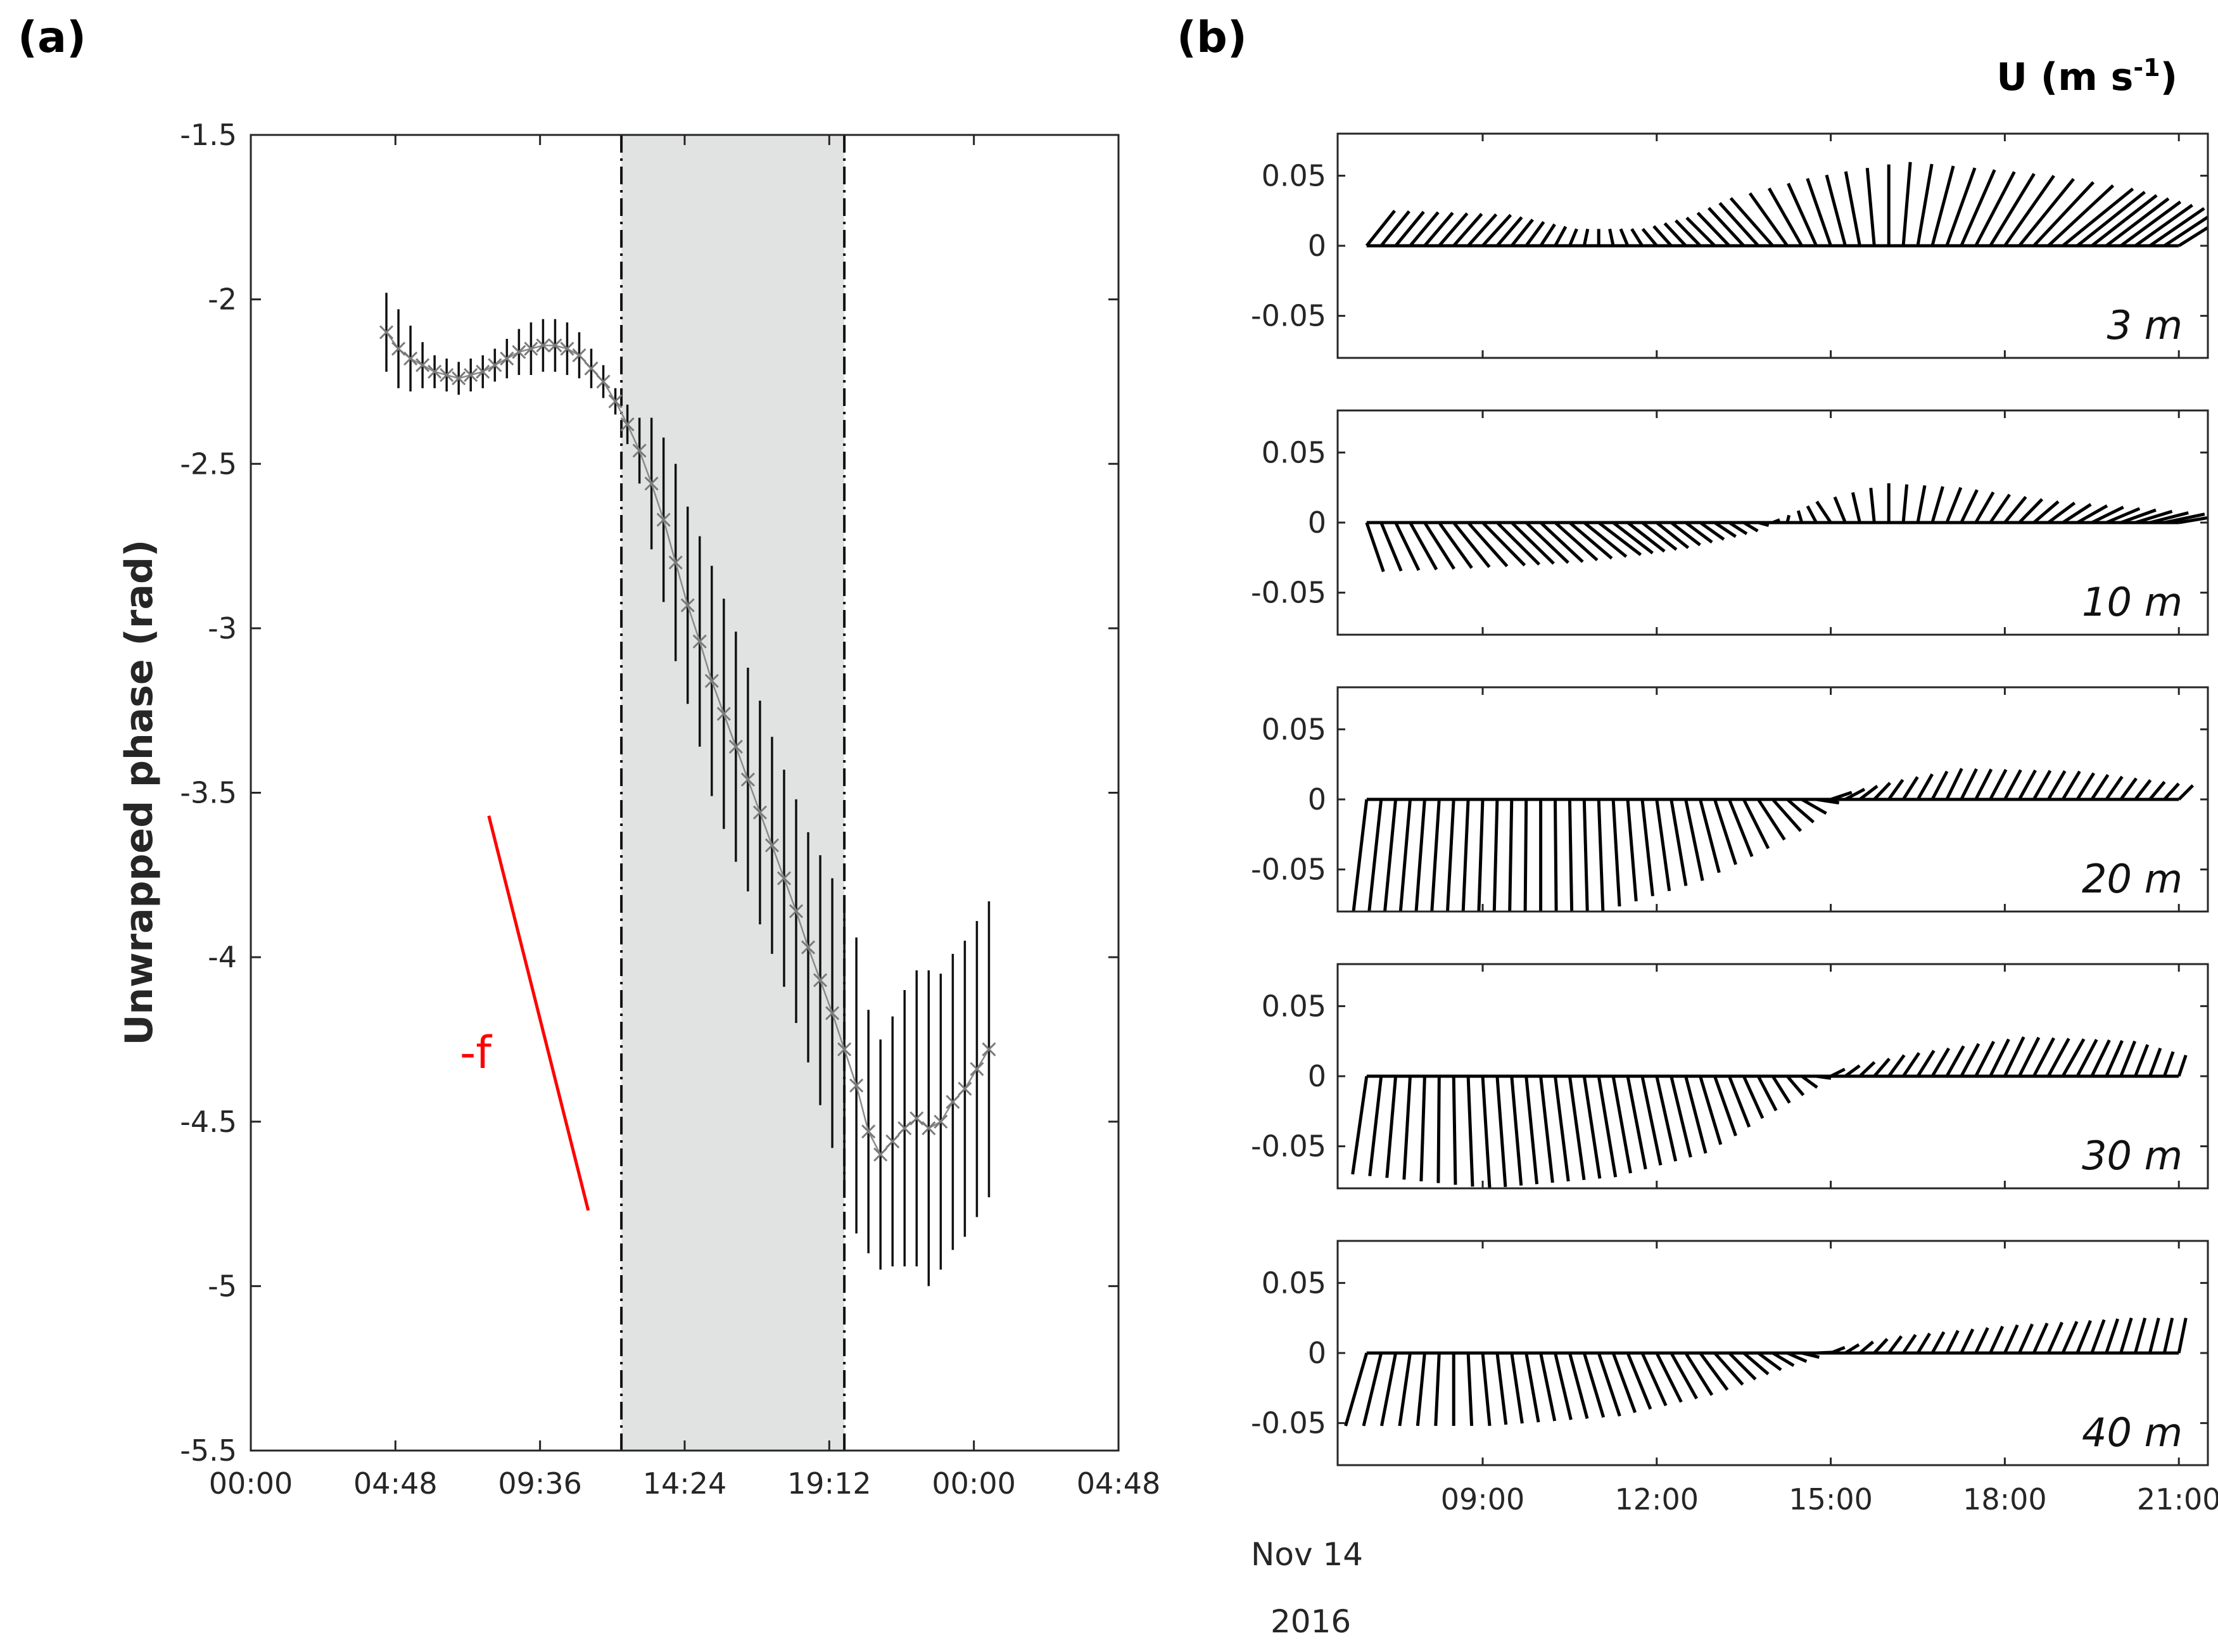  Describe the element at coordinates (538, 1013) in the screenshot. I see `inertial-frequency-reference-line` at that location.